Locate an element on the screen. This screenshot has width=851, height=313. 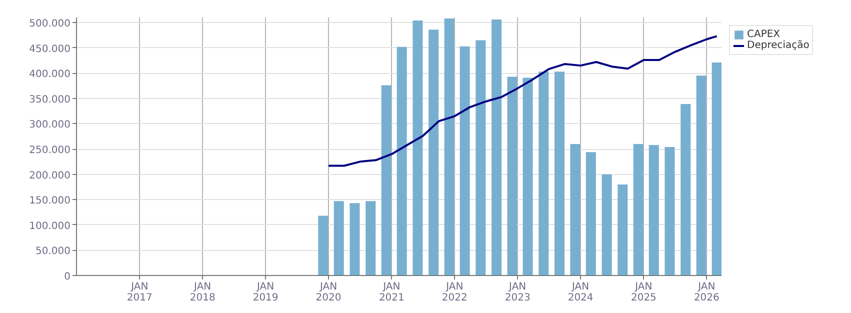
x-tick-label: JAN 2019 is located at coordinates (265, 293).